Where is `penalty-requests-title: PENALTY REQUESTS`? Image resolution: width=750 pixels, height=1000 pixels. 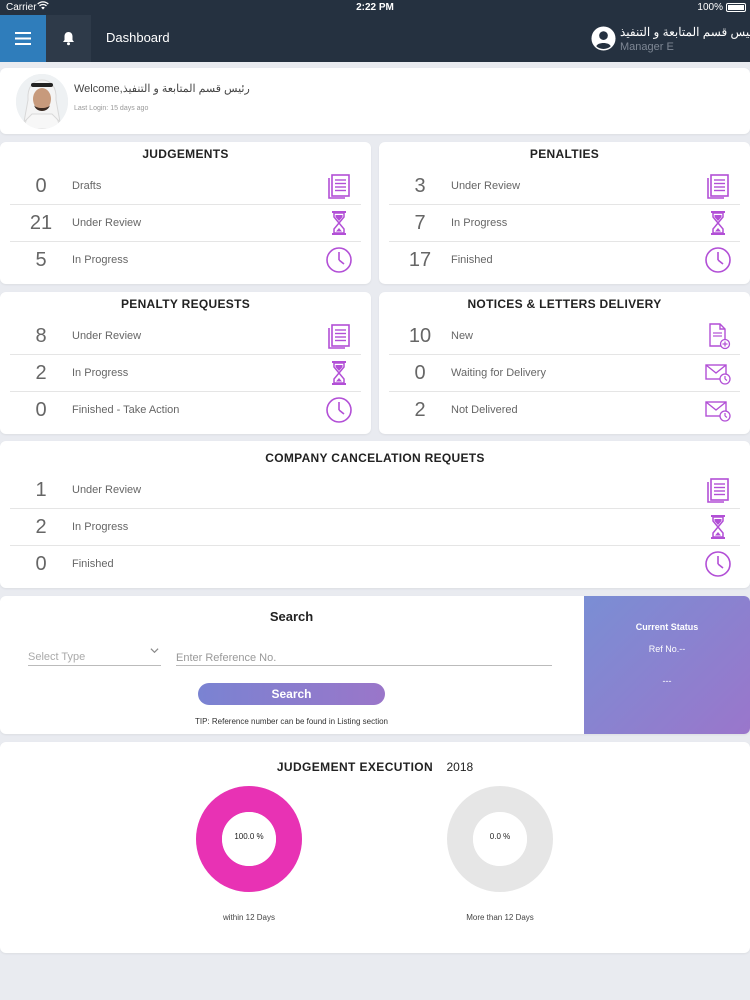 penalty-requests-title: PENALTY REQUESTS is located at coordinates (185, 304).